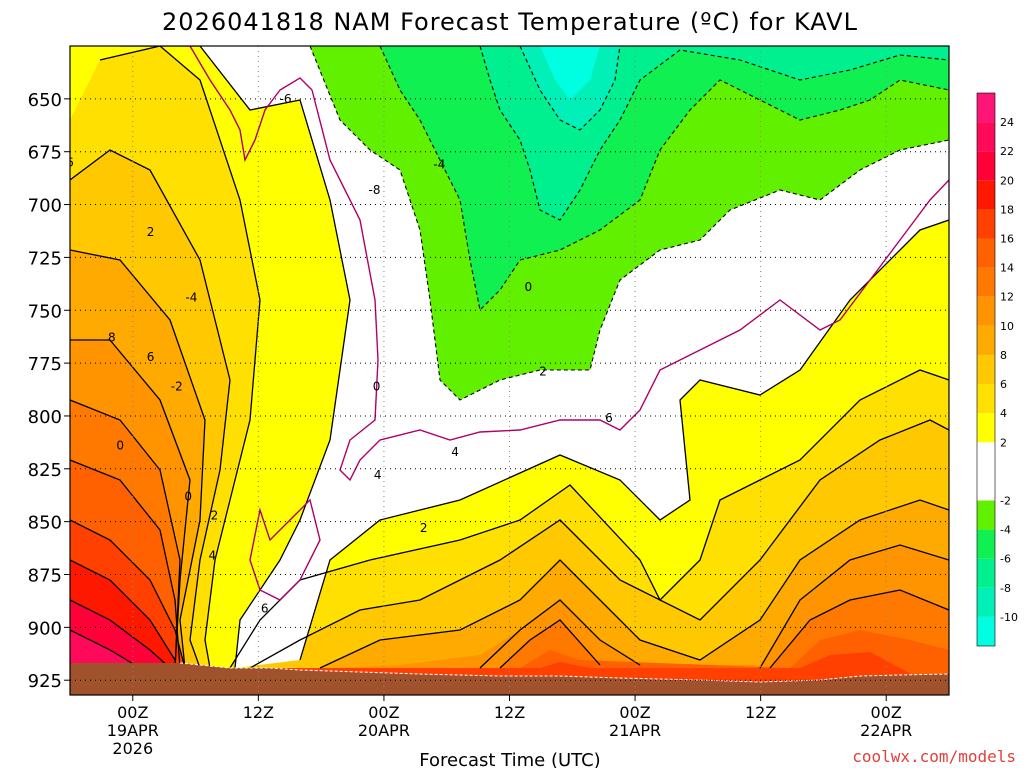 Image resolution: width=1024 pixels, height=768 pixels. Describe the element at coordinates (1005, 588) in the screenshot. I see `colorbar-label: -8` at that location.